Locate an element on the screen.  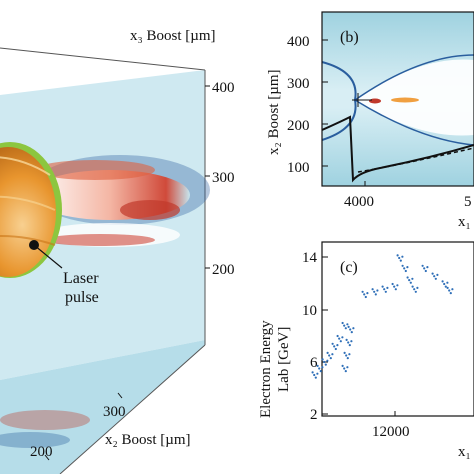
panel-c-ylabel-line2: Lab [GeV] is located at coordinates (284, 359).